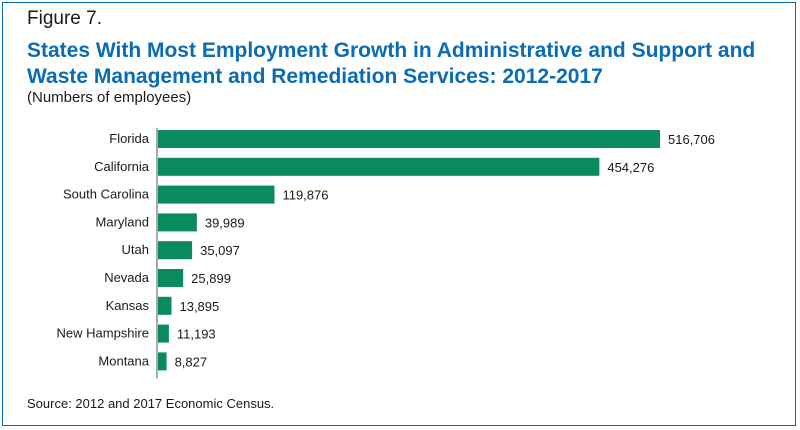 This screenshot has width=800, height=430. Describe the element at coordinates (162, 361) in the screenshot. I see `bar-montana` at that location.